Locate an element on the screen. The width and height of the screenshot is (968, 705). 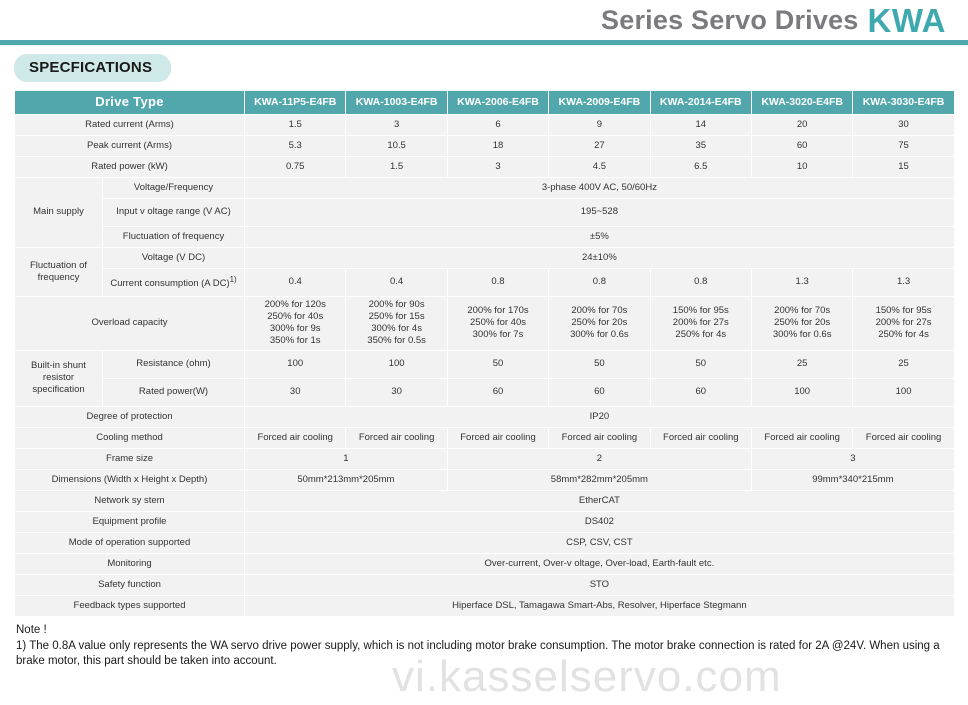
cell-cooling-method-1: Forced air cooling is located at coordinates (295, 437).